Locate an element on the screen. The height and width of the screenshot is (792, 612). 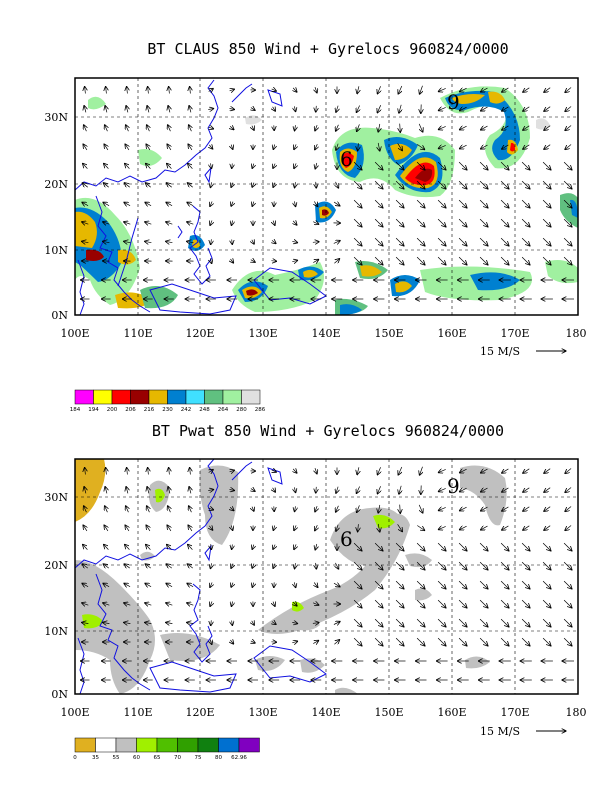
top-colorbar-swatch is located at coordinates (232, 397).